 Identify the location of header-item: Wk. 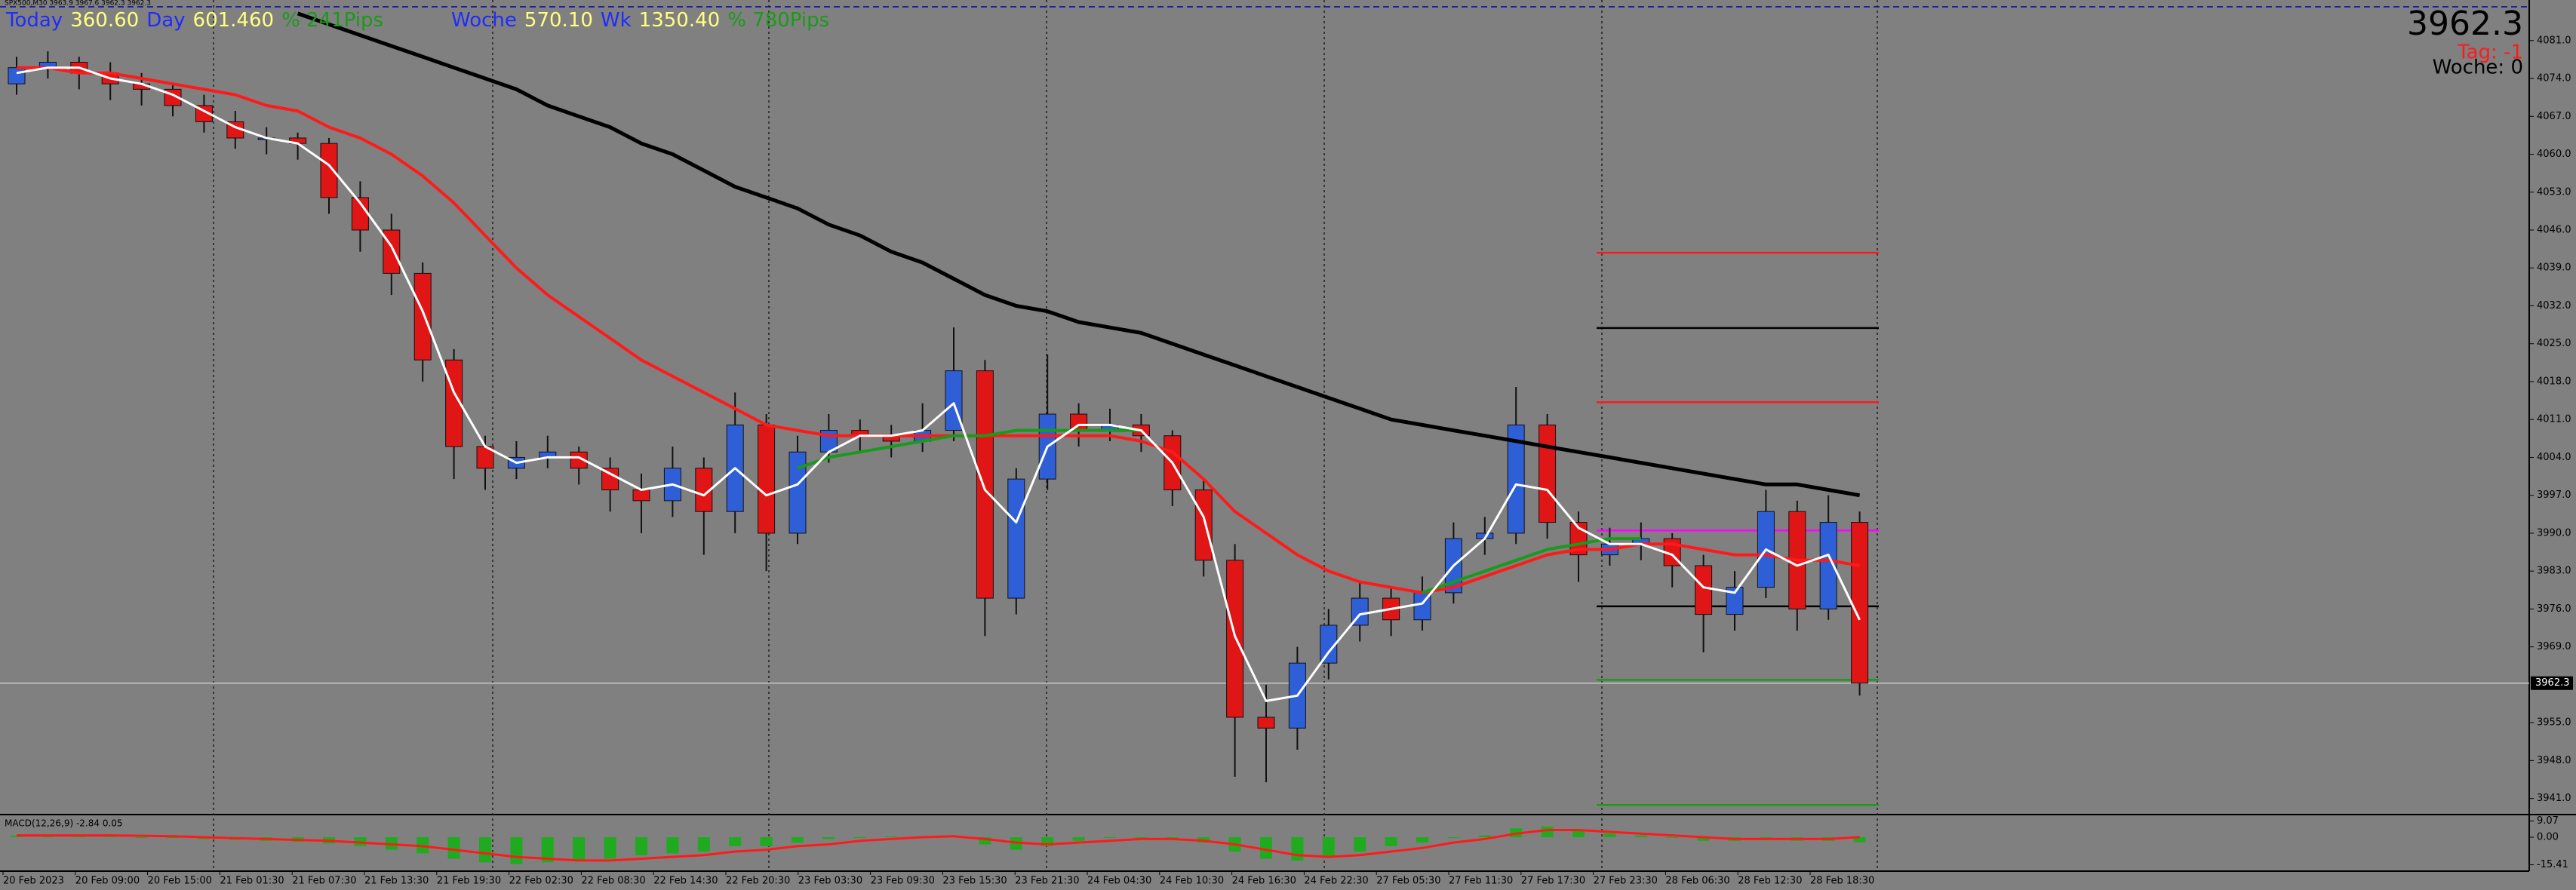
(616, 20).